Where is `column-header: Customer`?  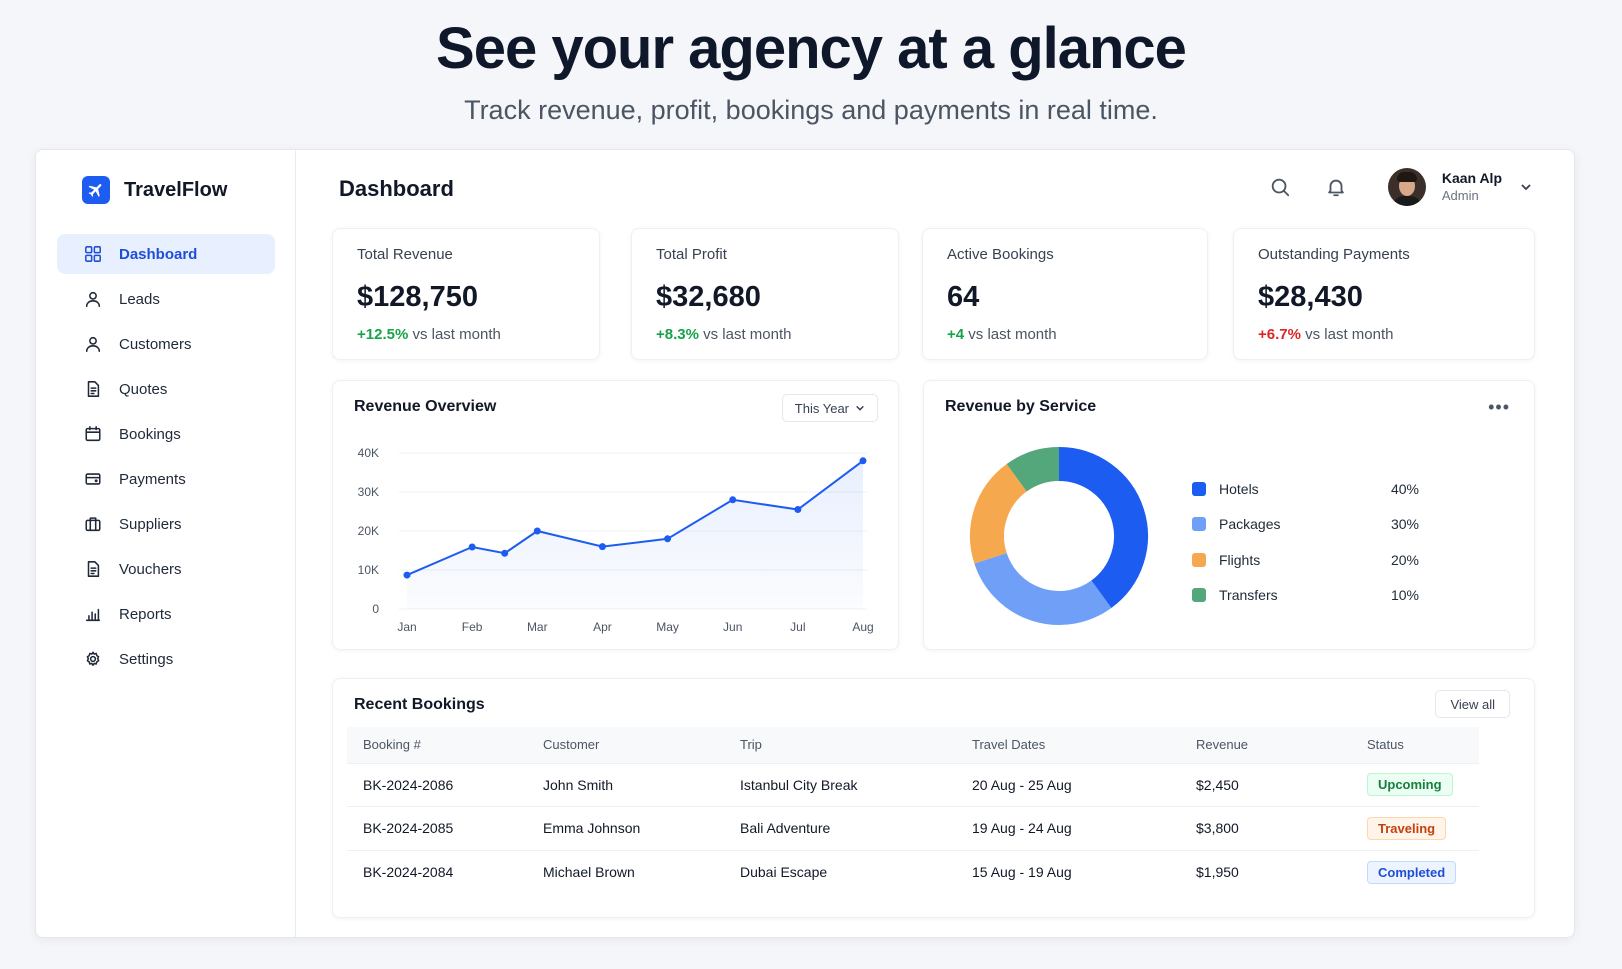
column-header: Customer is located at coordinates (625, 745).